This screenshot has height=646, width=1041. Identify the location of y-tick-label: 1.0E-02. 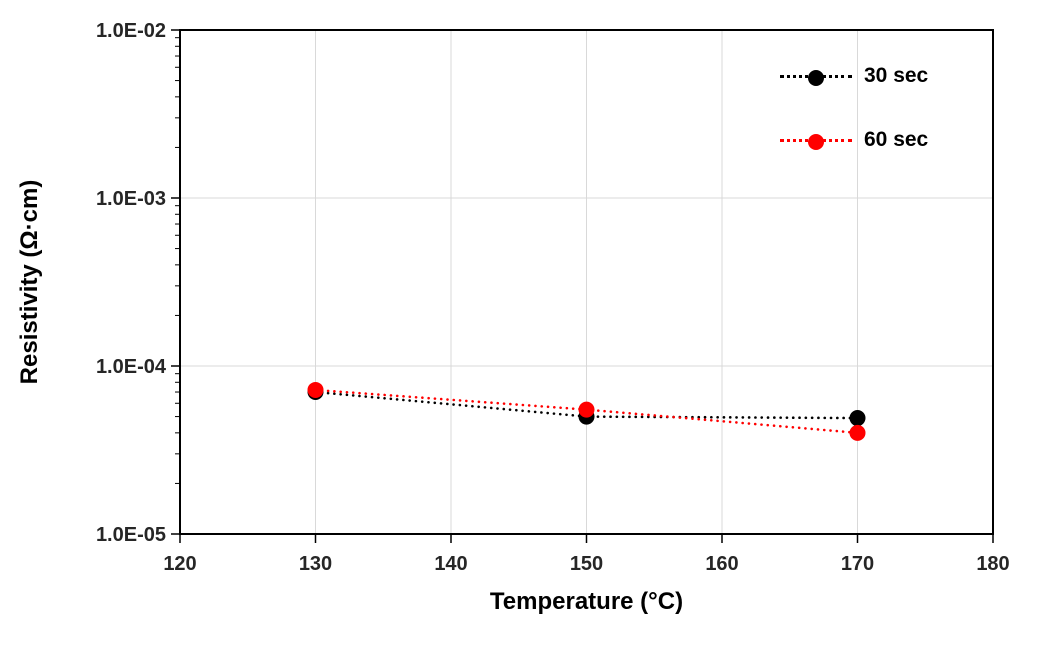
(131, 31).